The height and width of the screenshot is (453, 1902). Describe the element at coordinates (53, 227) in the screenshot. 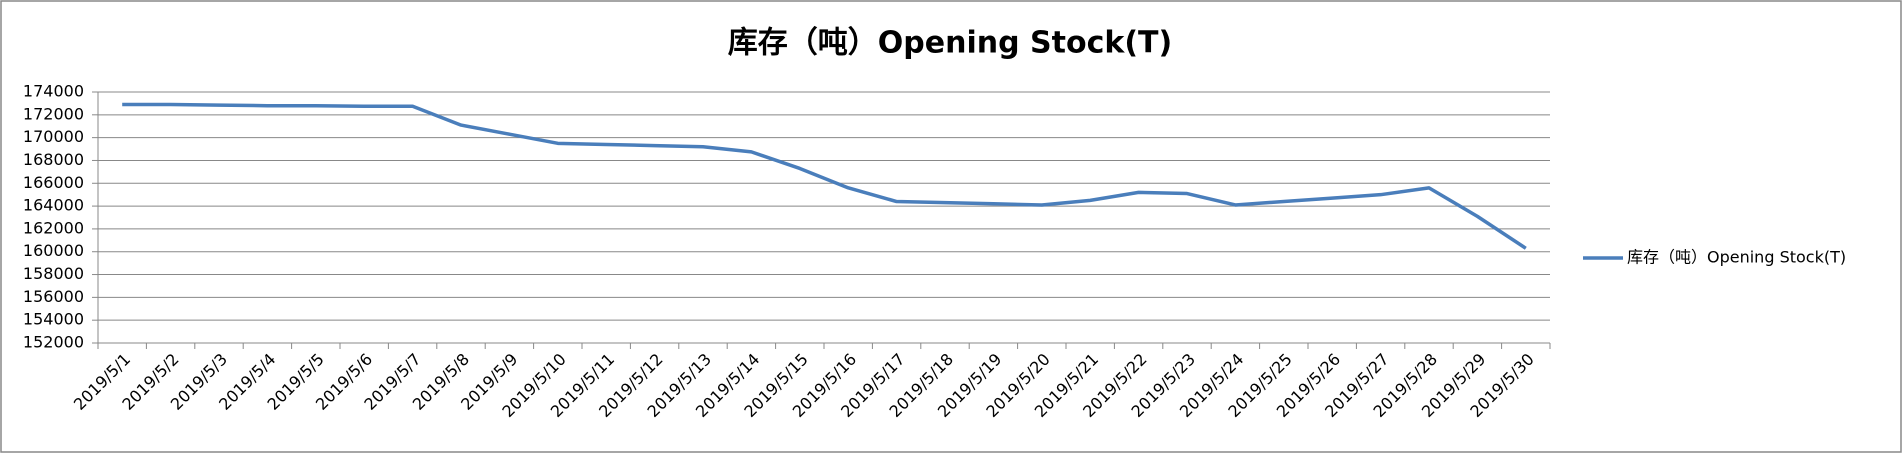

I see `y-tick-label: 162000` at that location.